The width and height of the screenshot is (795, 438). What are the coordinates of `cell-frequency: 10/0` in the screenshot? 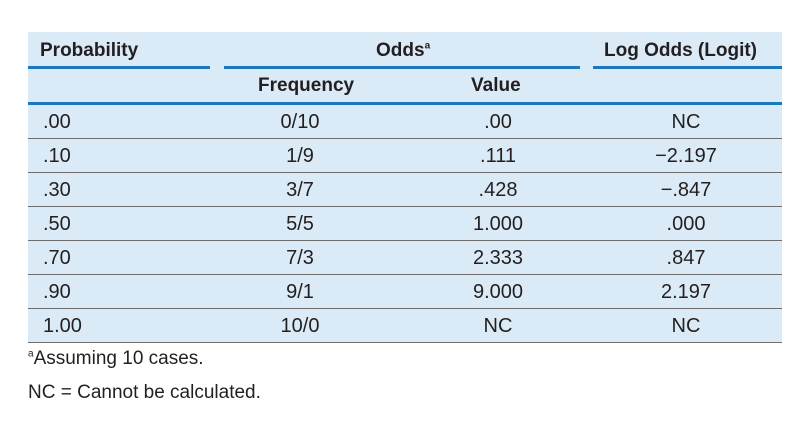 It's located at (300, 326).